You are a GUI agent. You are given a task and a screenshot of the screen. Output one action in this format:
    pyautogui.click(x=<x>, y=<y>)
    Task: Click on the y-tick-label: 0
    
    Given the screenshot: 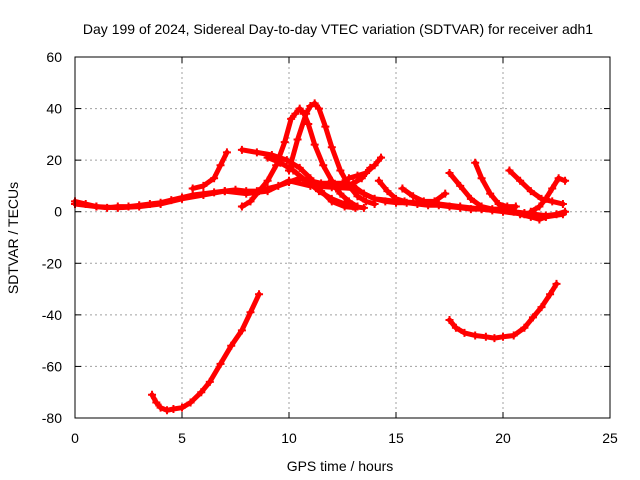 What is the action you would take?
    pyautogui.click(x=58, y=212)
    